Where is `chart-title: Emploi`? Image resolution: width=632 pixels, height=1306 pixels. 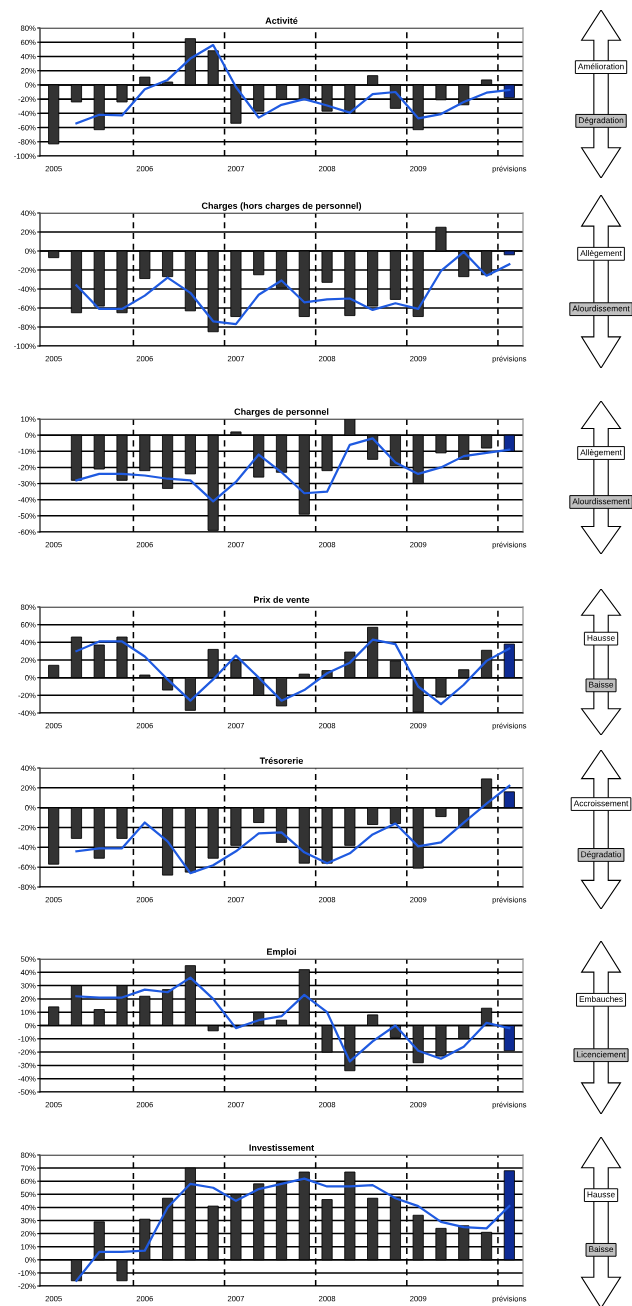
chart-title: Emploi is located at coordinates (281, 952).